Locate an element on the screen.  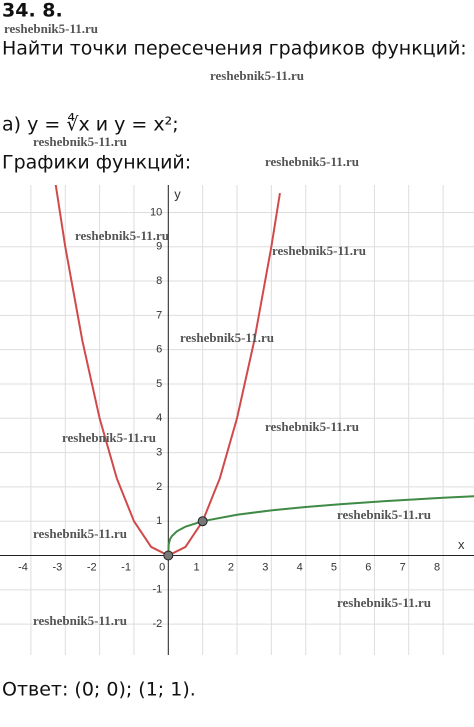
y-axis-label: y is located at coordinates (177, 193).